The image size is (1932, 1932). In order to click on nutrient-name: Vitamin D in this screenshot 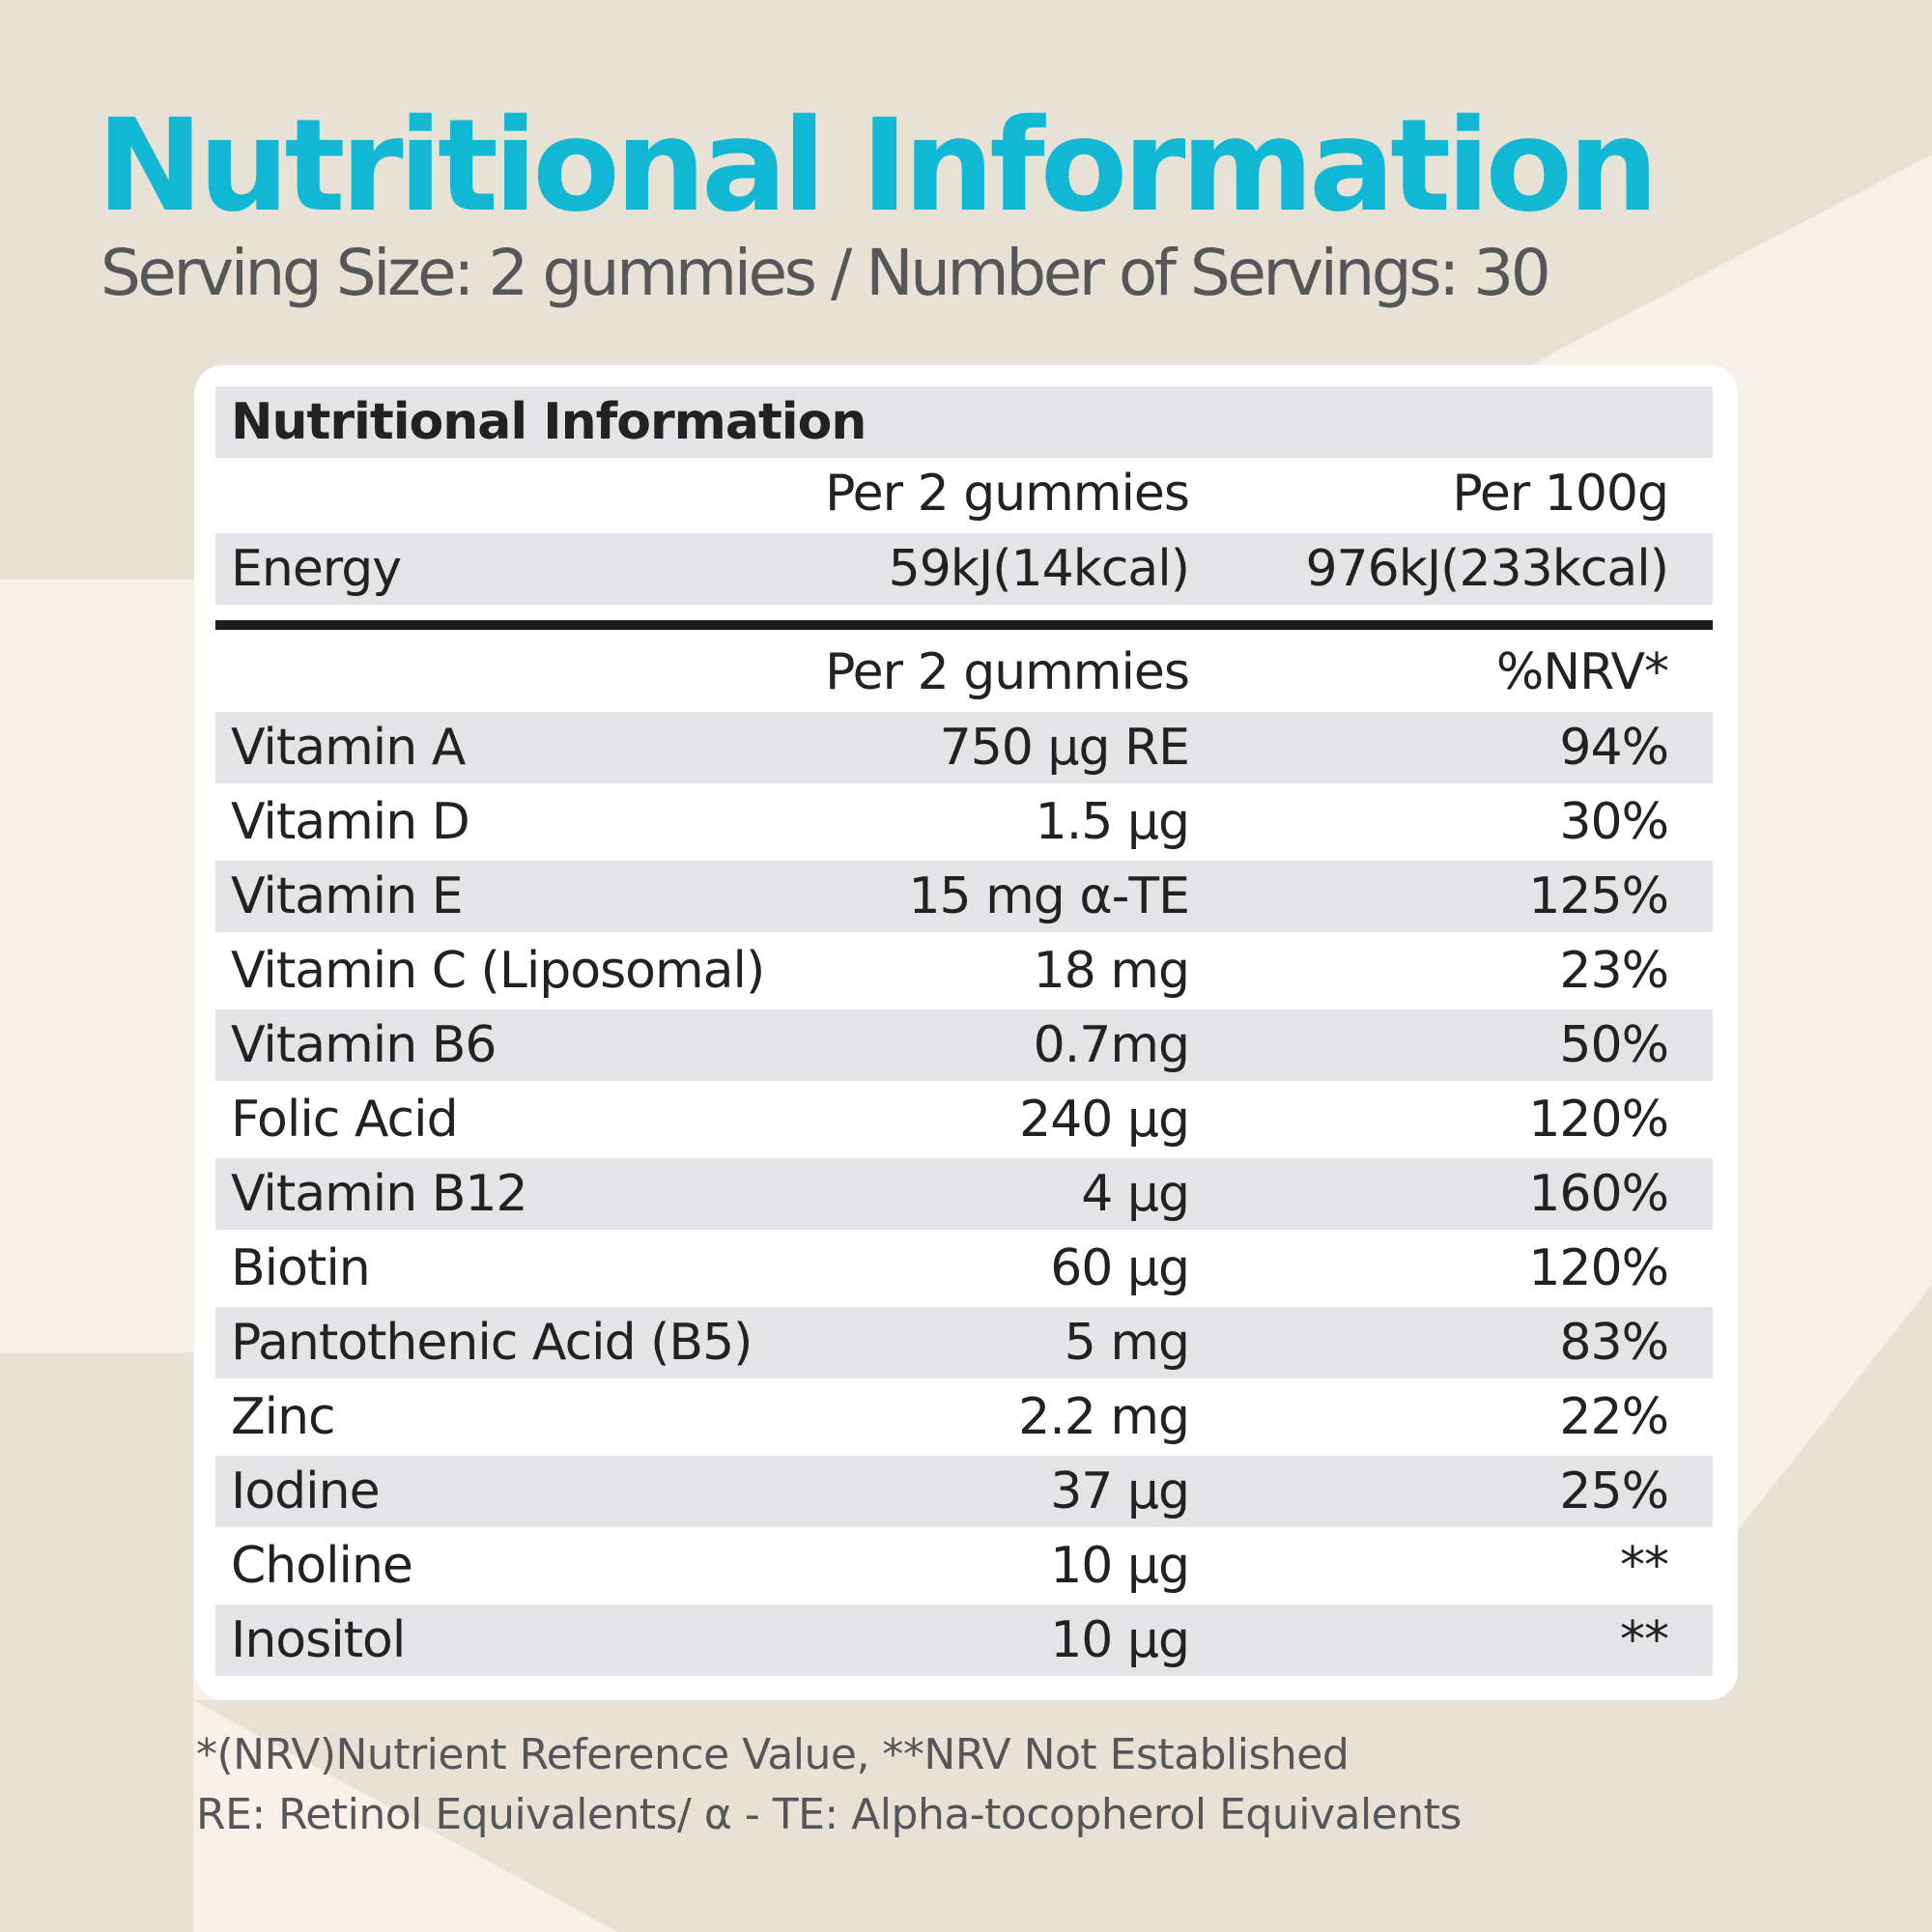, I will do `click(350, 822)`.